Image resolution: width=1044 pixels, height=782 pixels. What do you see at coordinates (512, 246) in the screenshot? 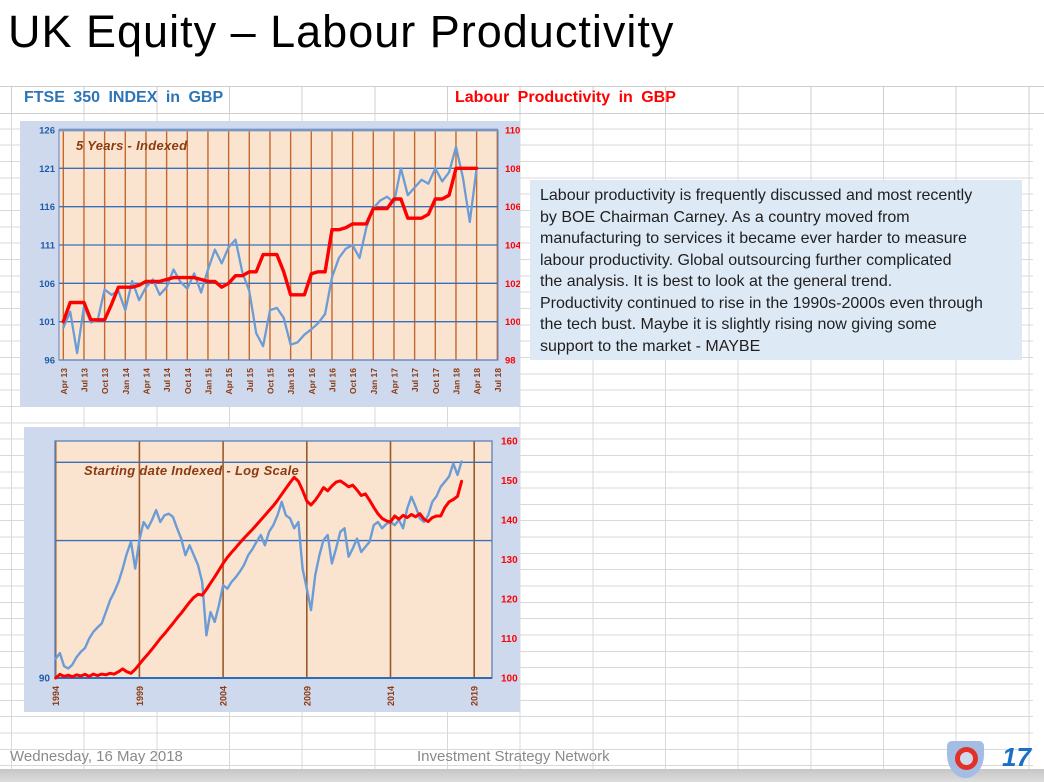
I see `svg-text: 104` at bounding box center [512, 246].